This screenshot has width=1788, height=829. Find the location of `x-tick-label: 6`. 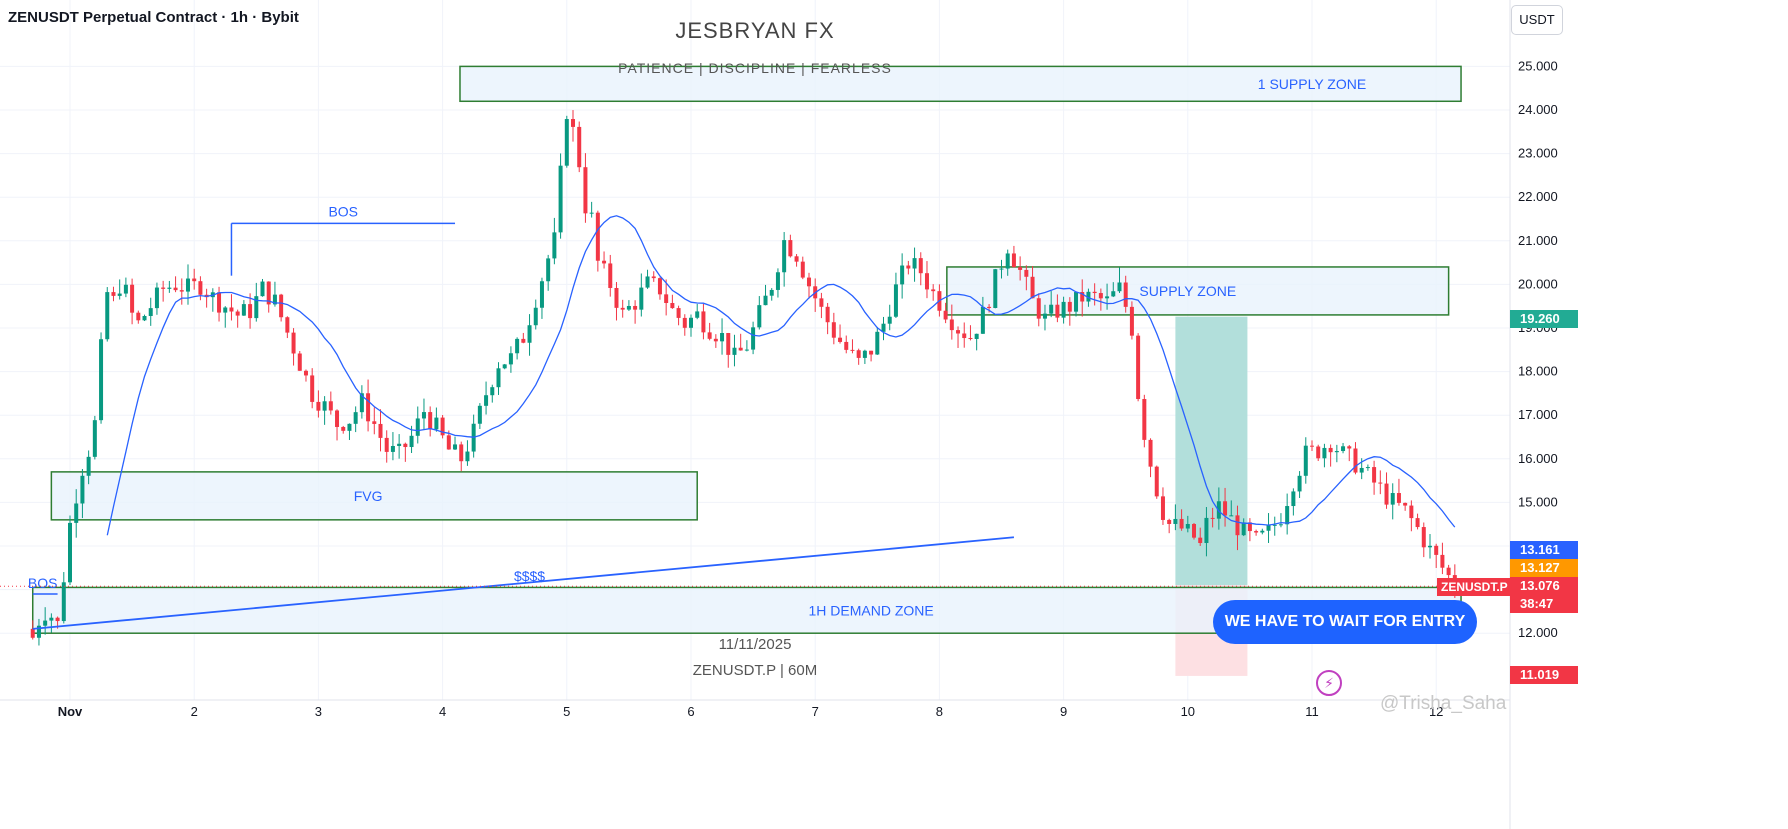

x-tick-label: 6 is located at coordinates (690, 711).